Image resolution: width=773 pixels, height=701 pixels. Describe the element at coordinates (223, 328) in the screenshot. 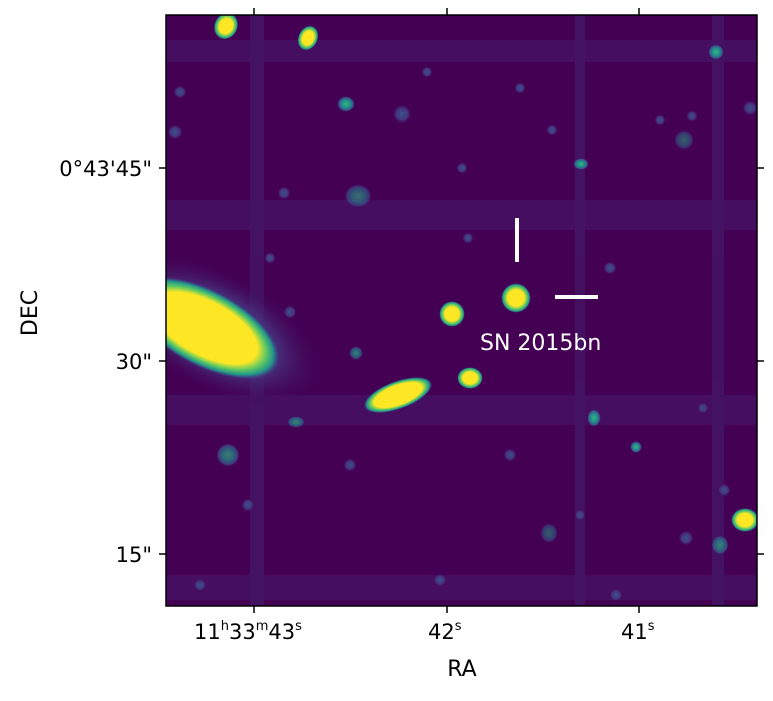

I see `large-galaxy` at that location.